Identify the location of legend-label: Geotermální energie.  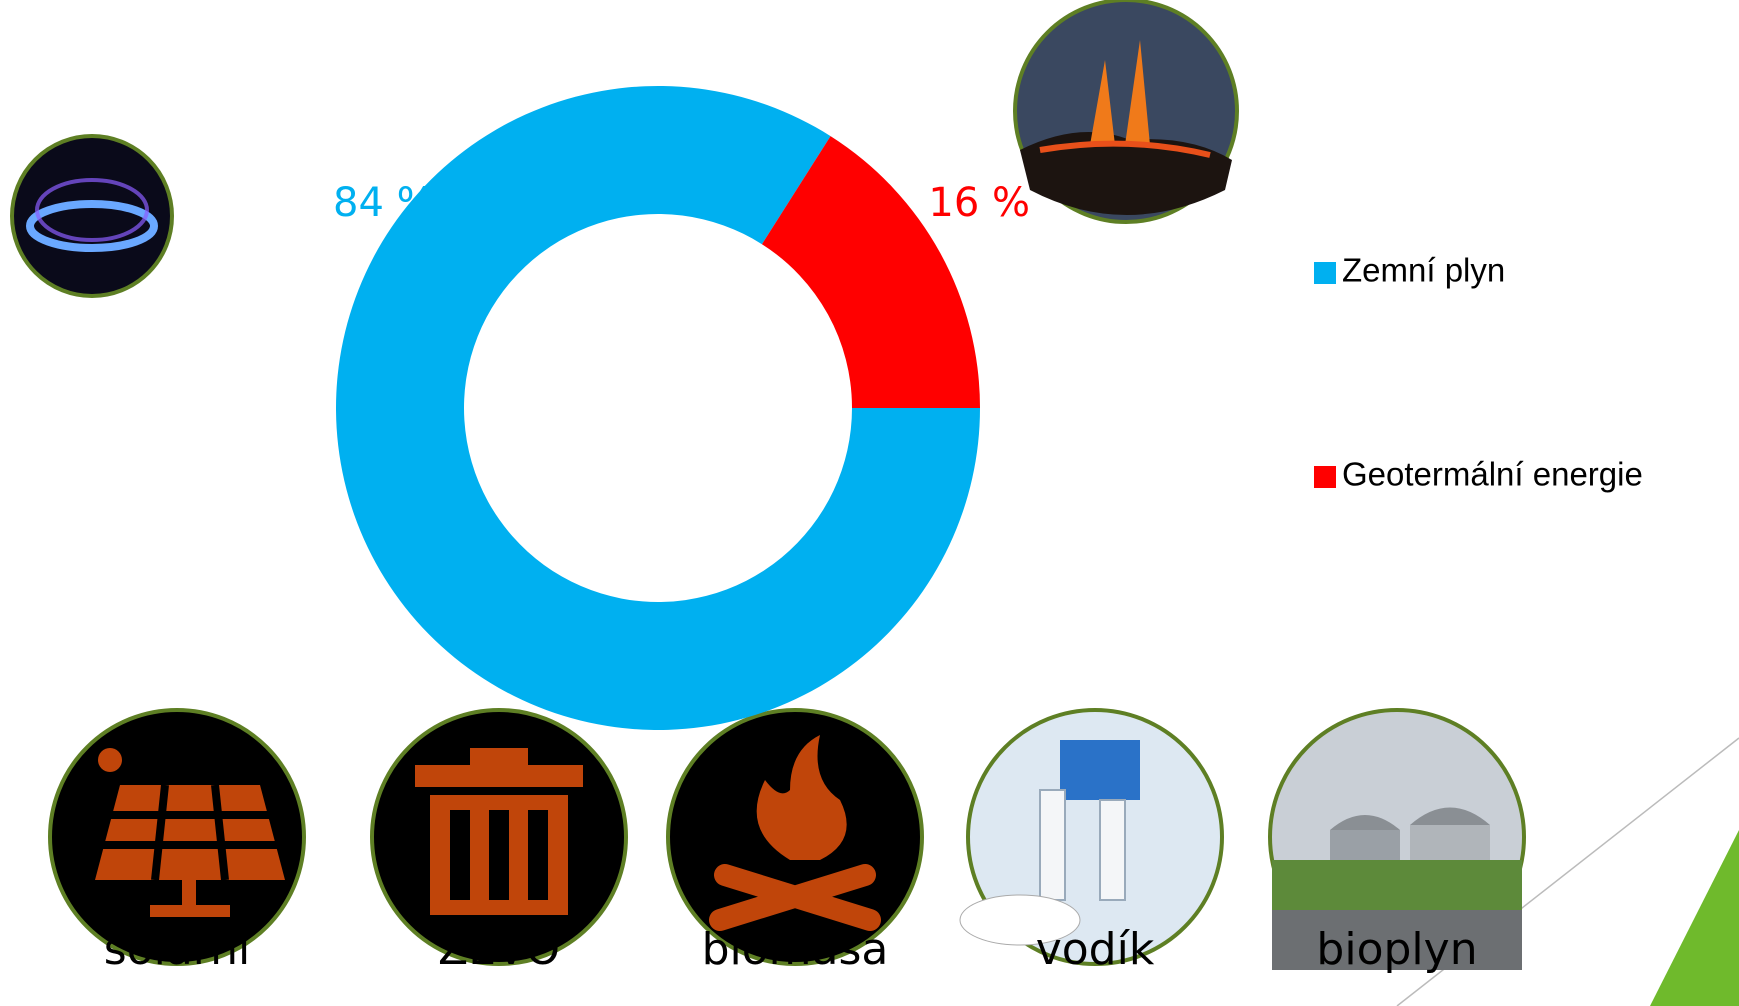
(1492, 474).